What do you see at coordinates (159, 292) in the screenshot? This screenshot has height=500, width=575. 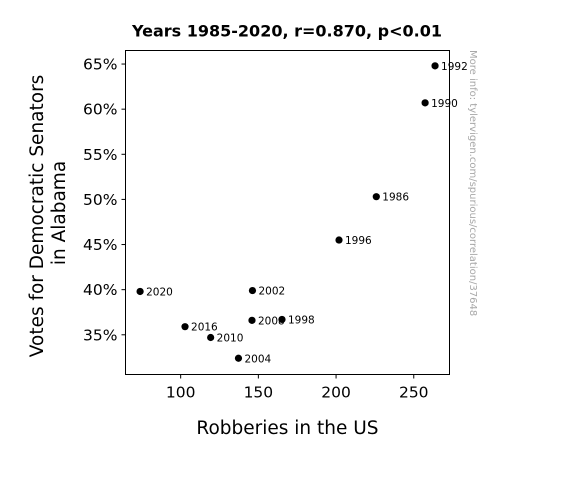 I see `data-point-label: 2020` at bounding box center [159, 292].